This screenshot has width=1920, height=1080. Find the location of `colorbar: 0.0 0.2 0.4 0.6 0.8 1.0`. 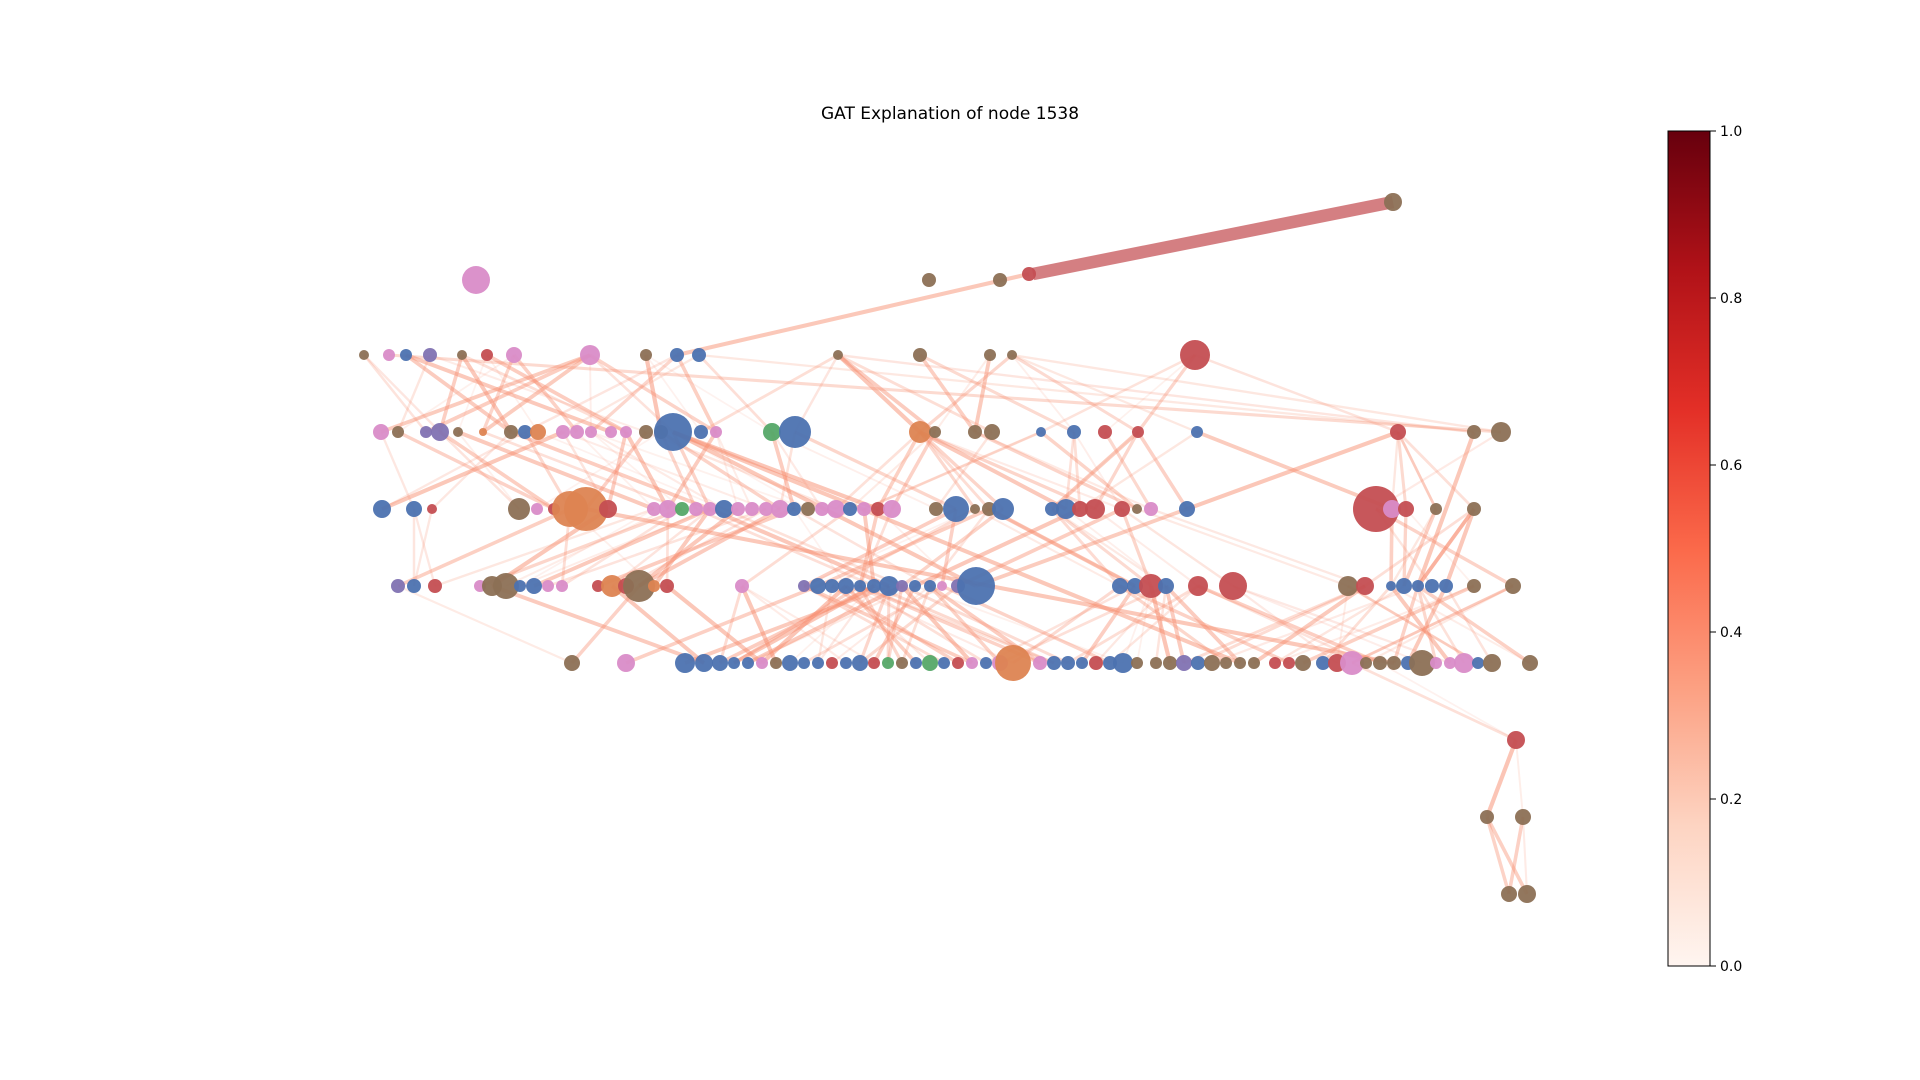

colorbar: 0.0 0.2 0.4 0.6 0.8 1.0 is located at coordinates (1704, 549).